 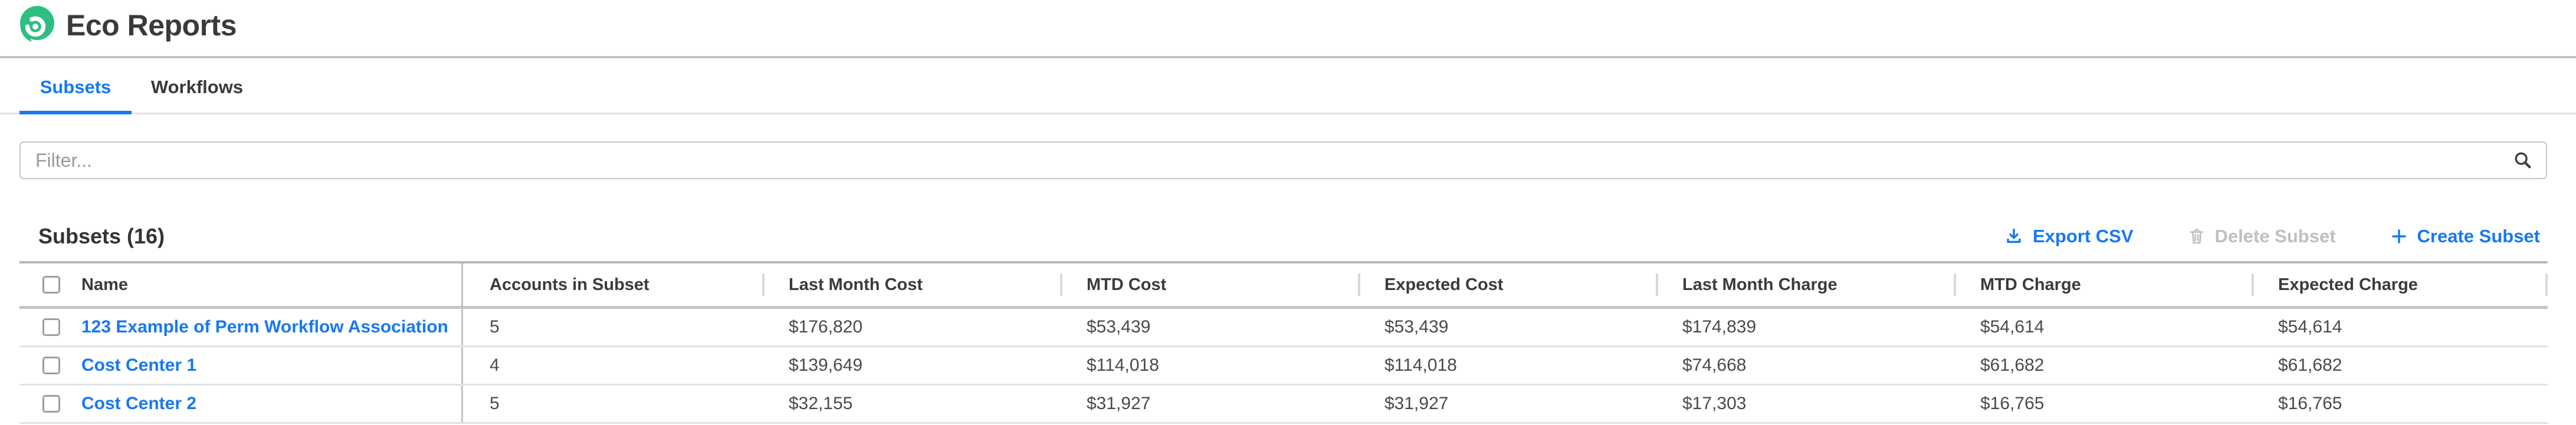 I want to click on last-month-cost-cell: $176,820, so click(x=826, y=327).